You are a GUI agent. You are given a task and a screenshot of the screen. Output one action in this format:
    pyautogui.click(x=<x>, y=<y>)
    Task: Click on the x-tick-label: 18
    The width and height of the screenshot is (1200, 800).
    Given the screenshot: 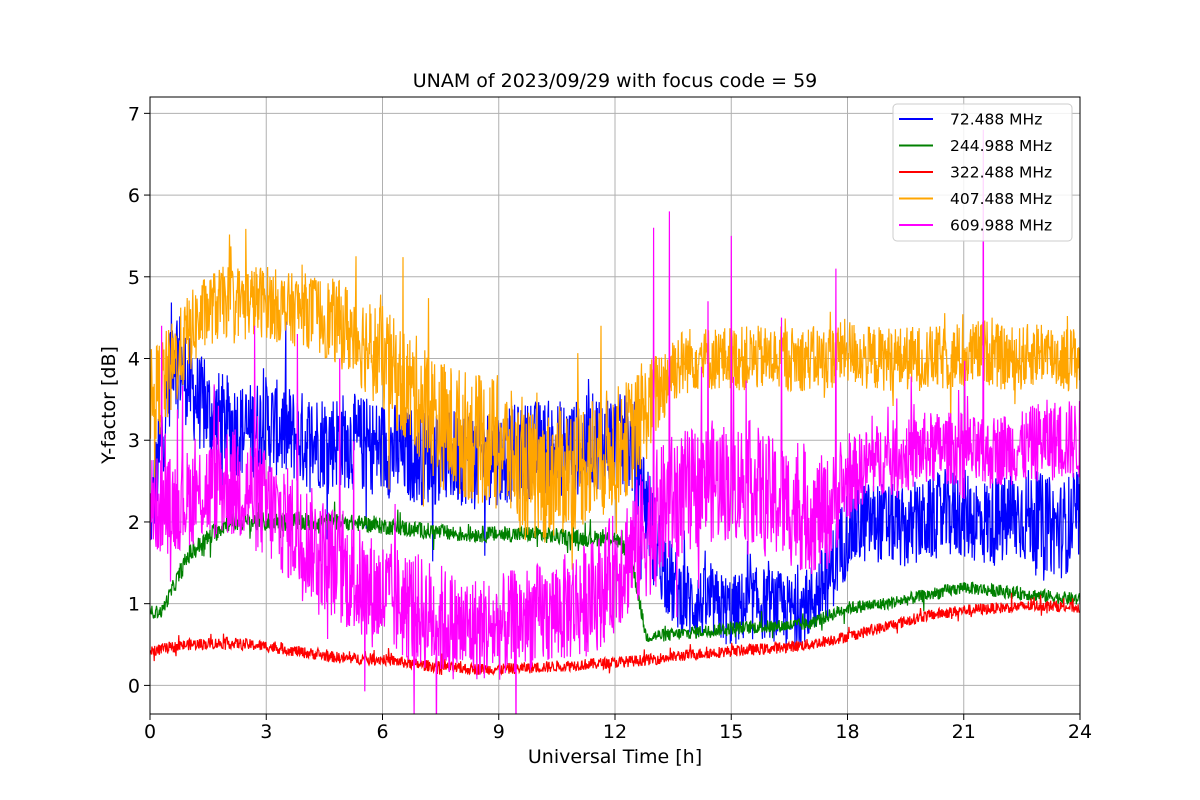 What is the action you would take?
    pyautogui.click(x=847, y=732)
    